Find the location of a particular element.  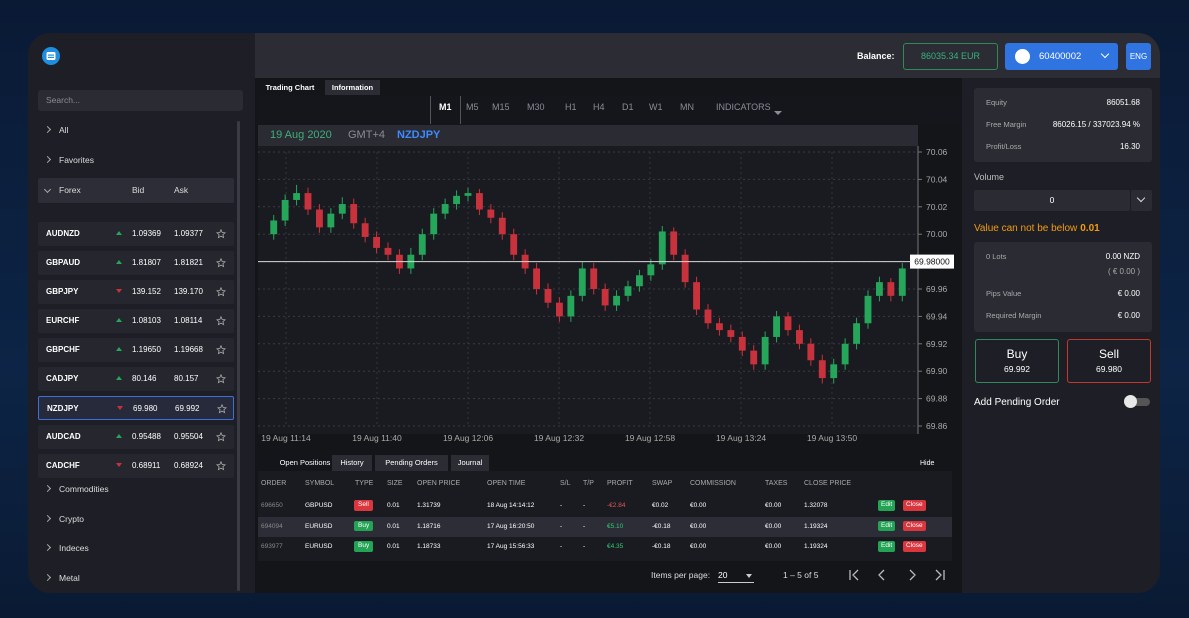

instrument-row: NZDJPY 69.980 69.992 is located at coordinates (136, 408).